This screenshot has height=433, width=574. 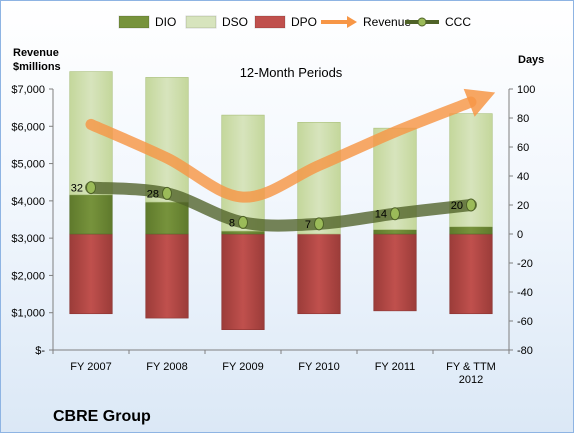 What do you see at coordinates (471, 380) in the screenshot?
I see `x-tick-label: 2012` at bounding box center [471, 380].